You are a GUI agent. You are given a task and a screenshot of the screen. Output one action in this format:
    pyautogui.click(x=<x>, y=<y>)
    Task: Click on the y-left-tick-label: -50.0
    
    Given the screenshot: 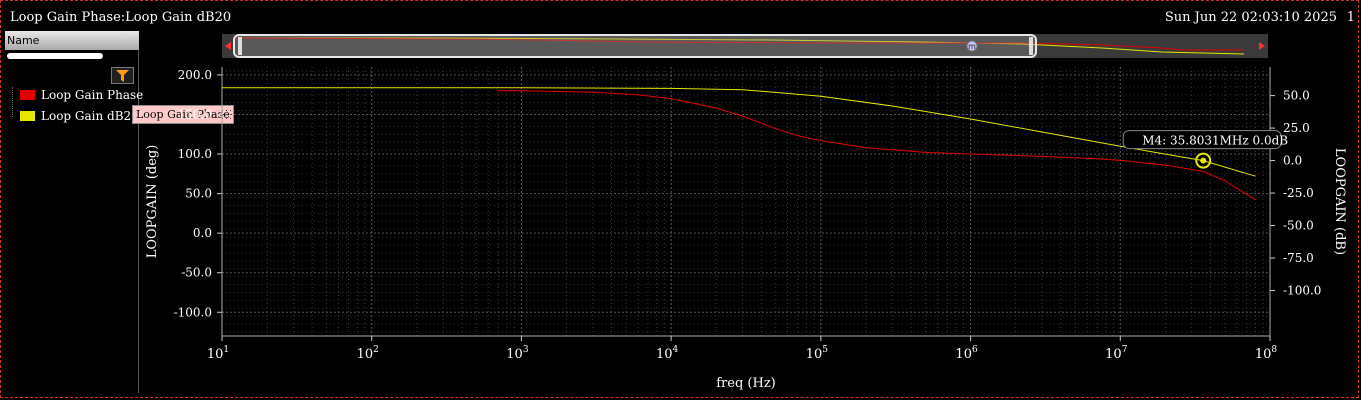 What is the action you would take?
    pyautogui.click(x=196, y=273)
    